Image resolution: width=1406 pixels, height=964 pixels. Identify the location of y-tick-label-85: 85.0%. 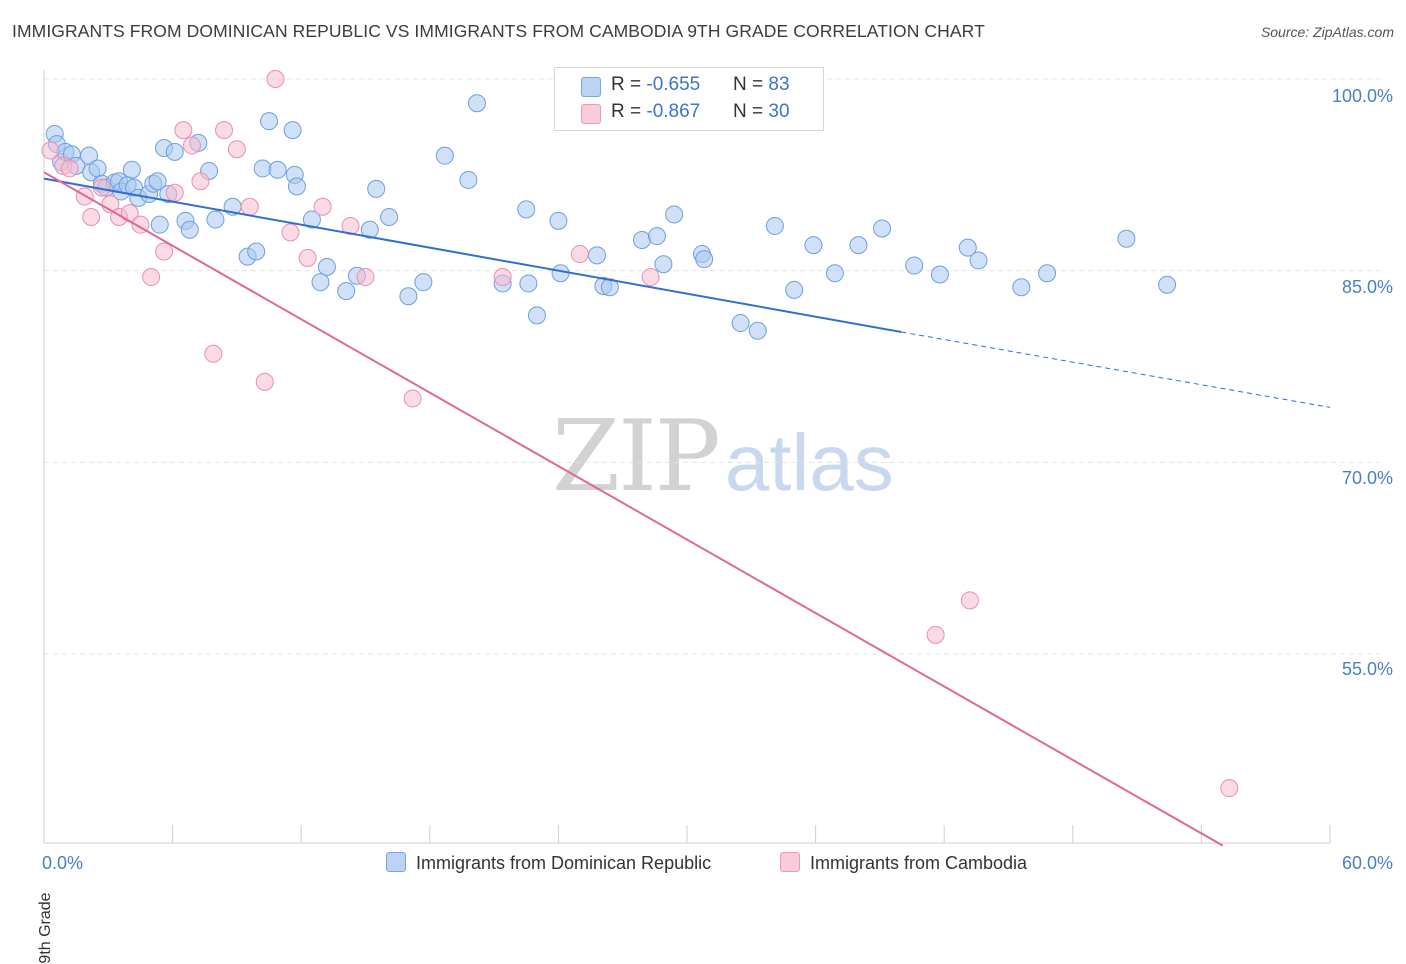
(1367, 287).